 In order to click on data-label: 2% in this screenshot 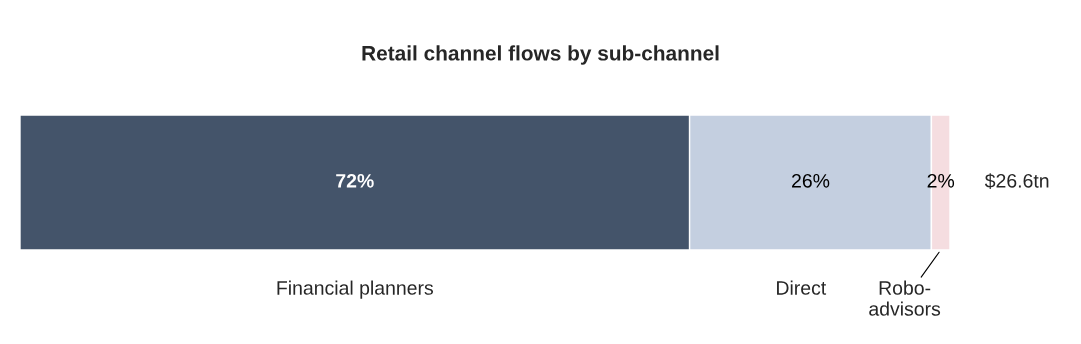, I will do `click(941, 180)`.